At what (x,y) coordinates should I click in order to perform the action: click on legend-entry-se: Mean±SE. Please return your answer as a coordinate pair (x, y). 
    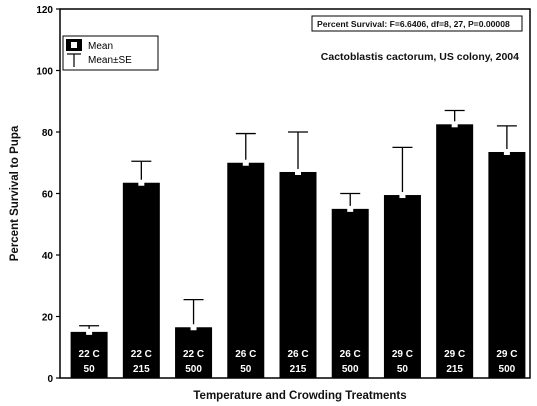
    Looking at the image, I should click on (110, 60).